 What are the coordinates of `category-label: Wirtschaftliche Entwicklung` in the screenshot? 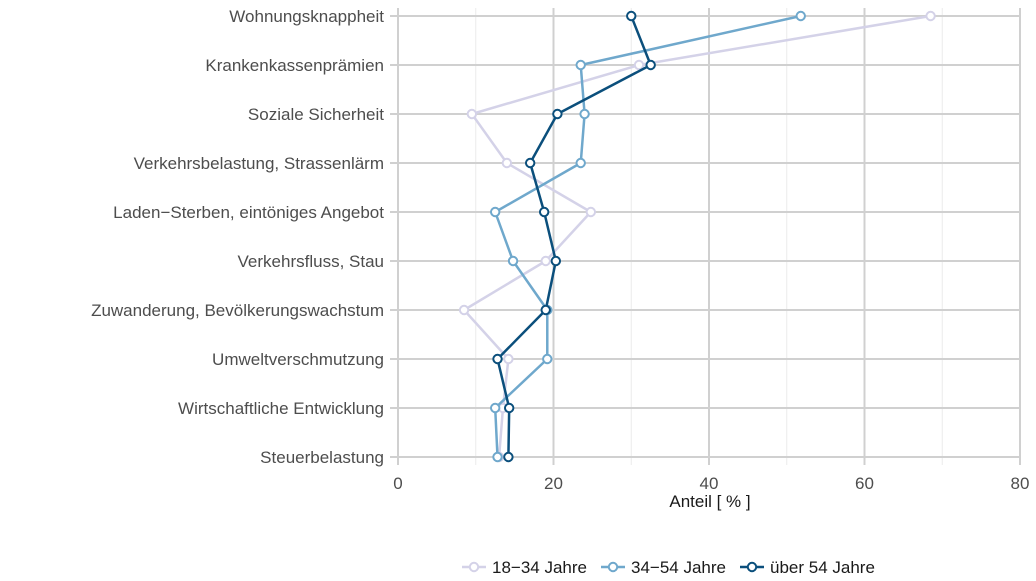 It's located at (281, 408).